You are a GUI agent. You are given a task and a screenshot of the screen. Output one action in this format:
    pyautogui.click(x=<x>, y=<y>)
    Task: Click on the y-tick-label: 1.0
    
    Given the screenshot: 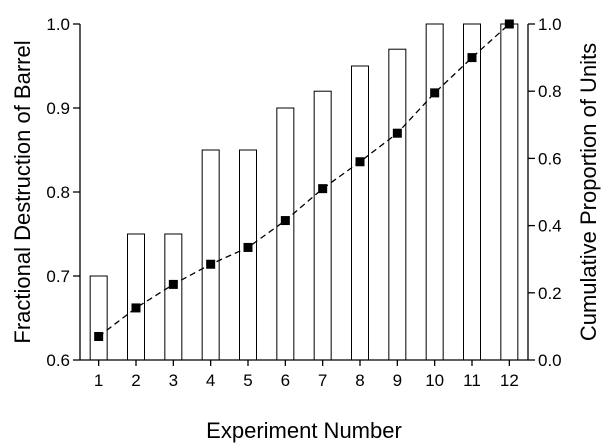 What is the action you would take?
    pyautogui.click(x=58, y=24)
    